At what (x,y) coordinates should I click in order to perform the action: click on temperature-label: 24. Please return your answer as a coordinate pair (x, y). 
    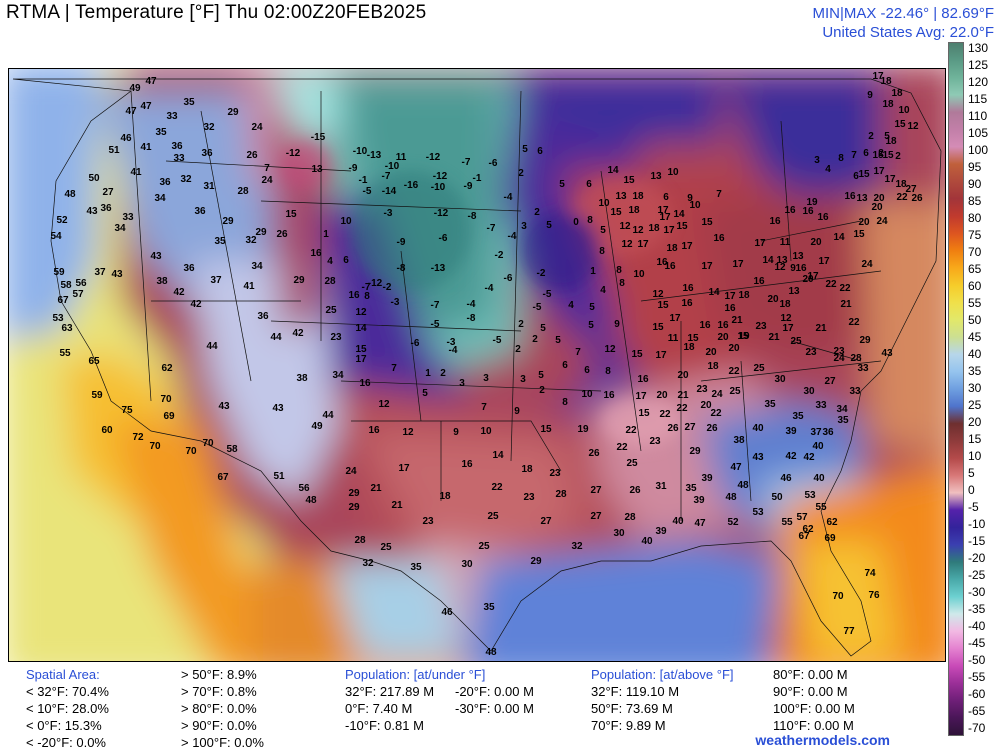
    Looking at the image, I should click on (351, 471).